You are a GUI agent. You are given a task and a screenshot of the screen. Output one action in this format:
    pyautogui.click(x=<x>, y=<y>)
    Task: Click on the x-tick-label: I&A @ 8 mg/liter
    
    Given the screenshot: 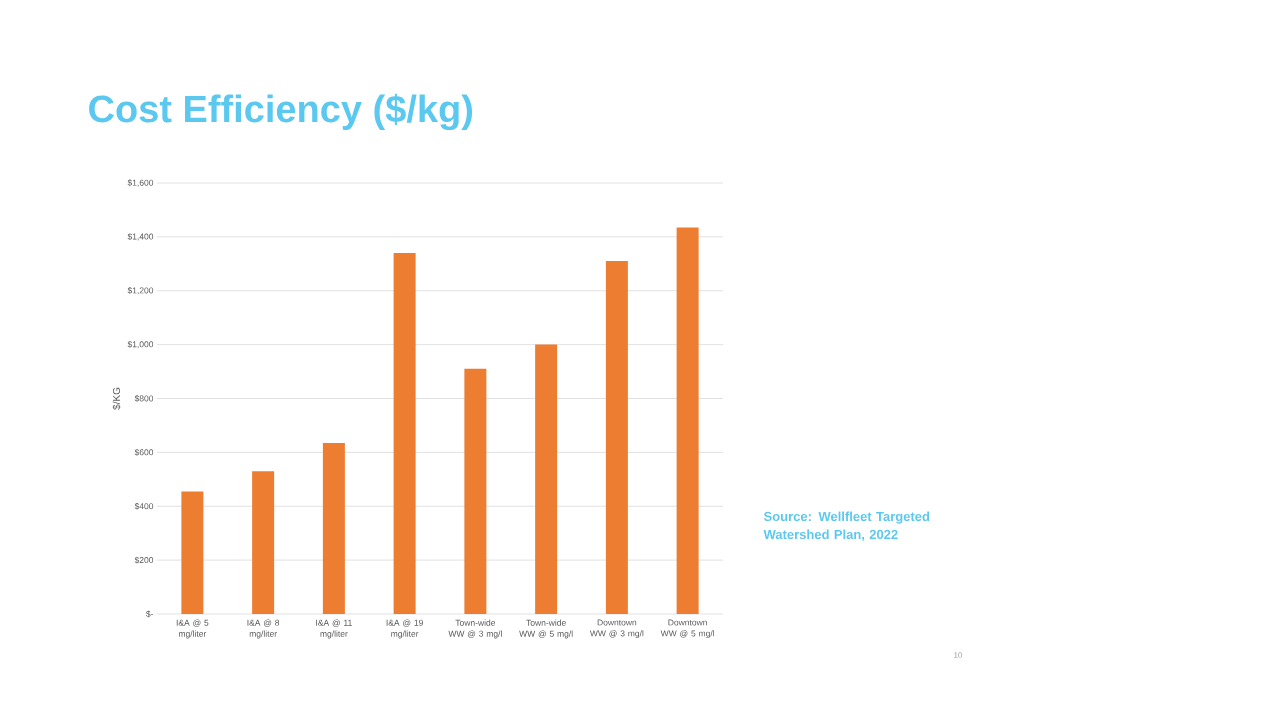 What is the action you would take?
    pyautogui.click(x=263, y=629)
    